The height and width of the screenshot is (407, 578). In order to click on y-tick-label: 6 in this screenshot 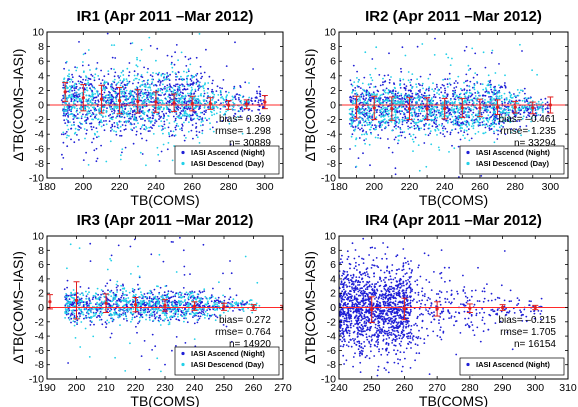, I will do `click(41, 62)`.